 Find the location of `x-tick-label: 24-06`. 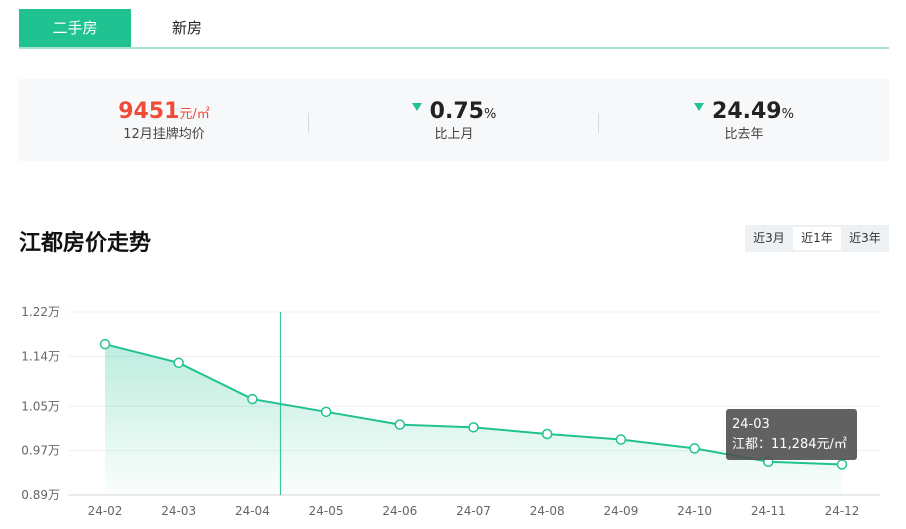

x-tick-label: 24-06 is located at coordinates (399, 511).